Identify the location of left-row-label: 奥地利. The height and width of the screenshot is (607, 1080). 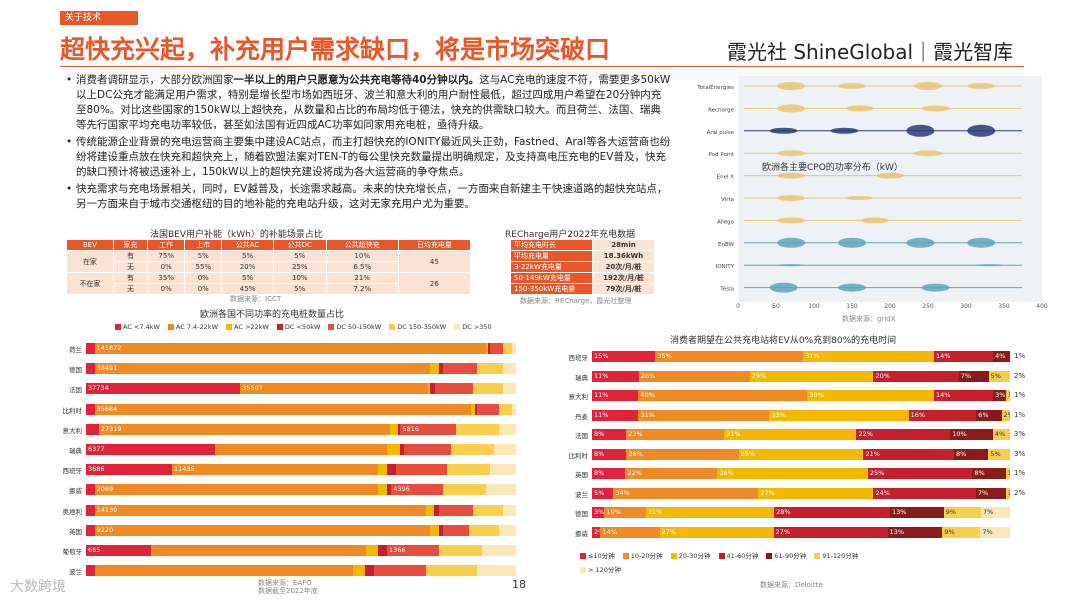
(72, 511).